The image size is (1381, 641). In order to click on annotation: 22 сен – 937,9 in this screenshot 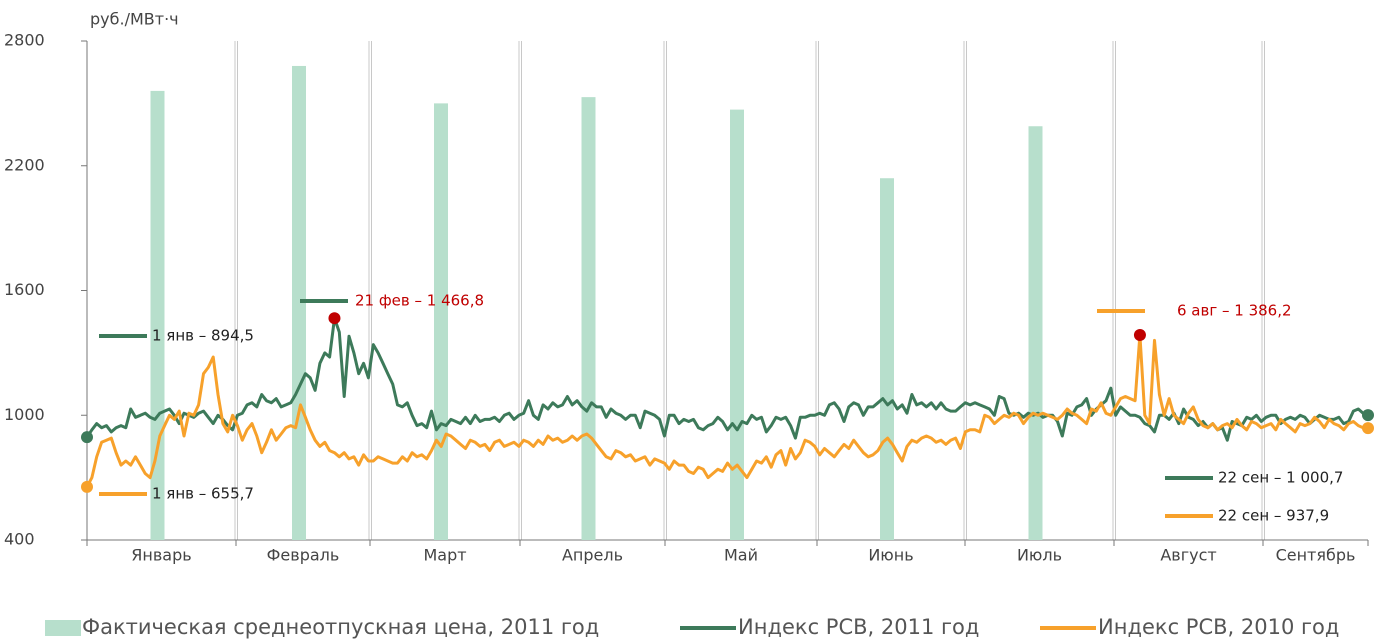, I will do `click(1273, 516)`.